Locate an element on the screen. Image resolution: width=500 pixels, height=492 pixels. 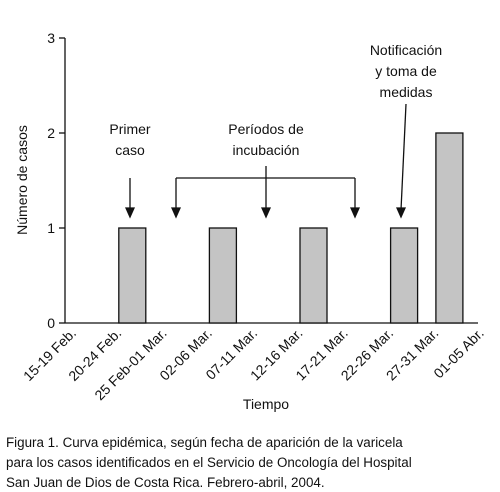
annotation: incubación is located at coordinates (266, 150).